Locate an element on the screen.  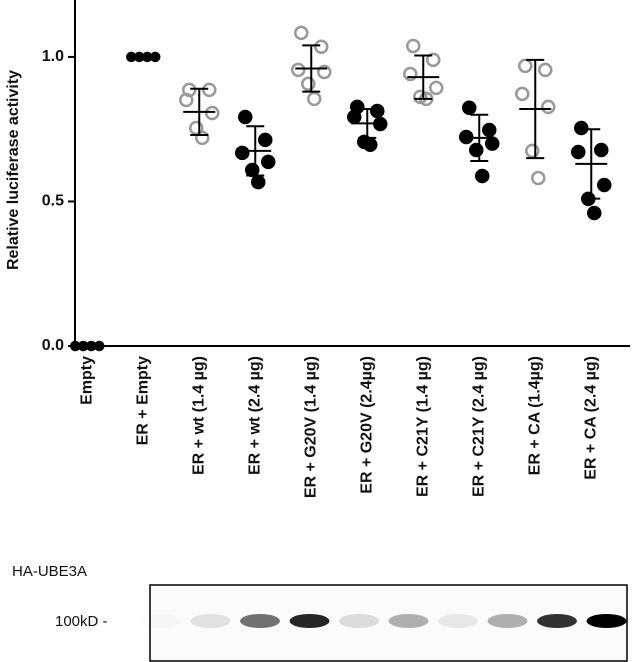
x-tick-label: ER + G20V (2.4µg) is located at coordinates (366, 425).